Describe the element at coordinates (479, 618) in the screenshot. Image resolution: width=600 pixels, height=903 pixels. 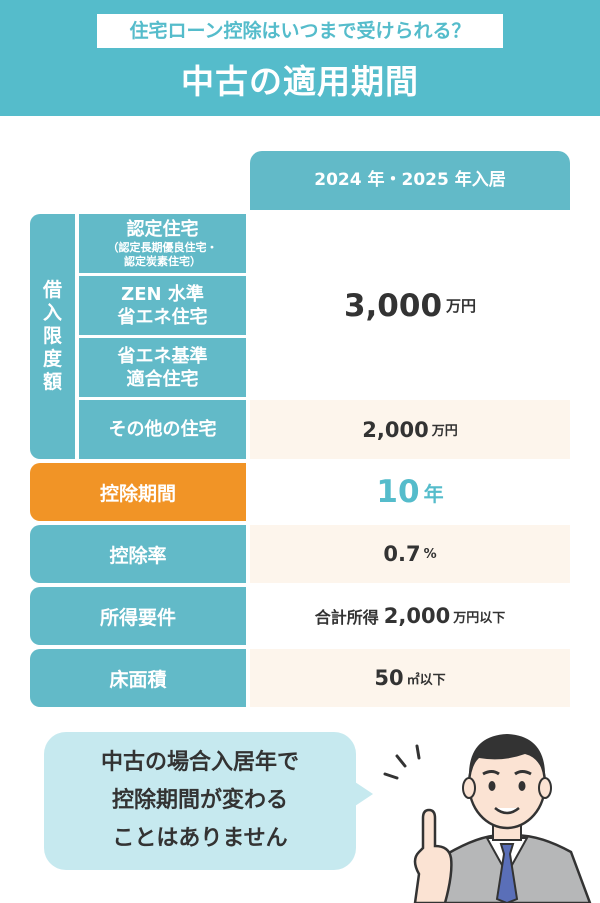
I see `income-unit: 万円以下` at that location.